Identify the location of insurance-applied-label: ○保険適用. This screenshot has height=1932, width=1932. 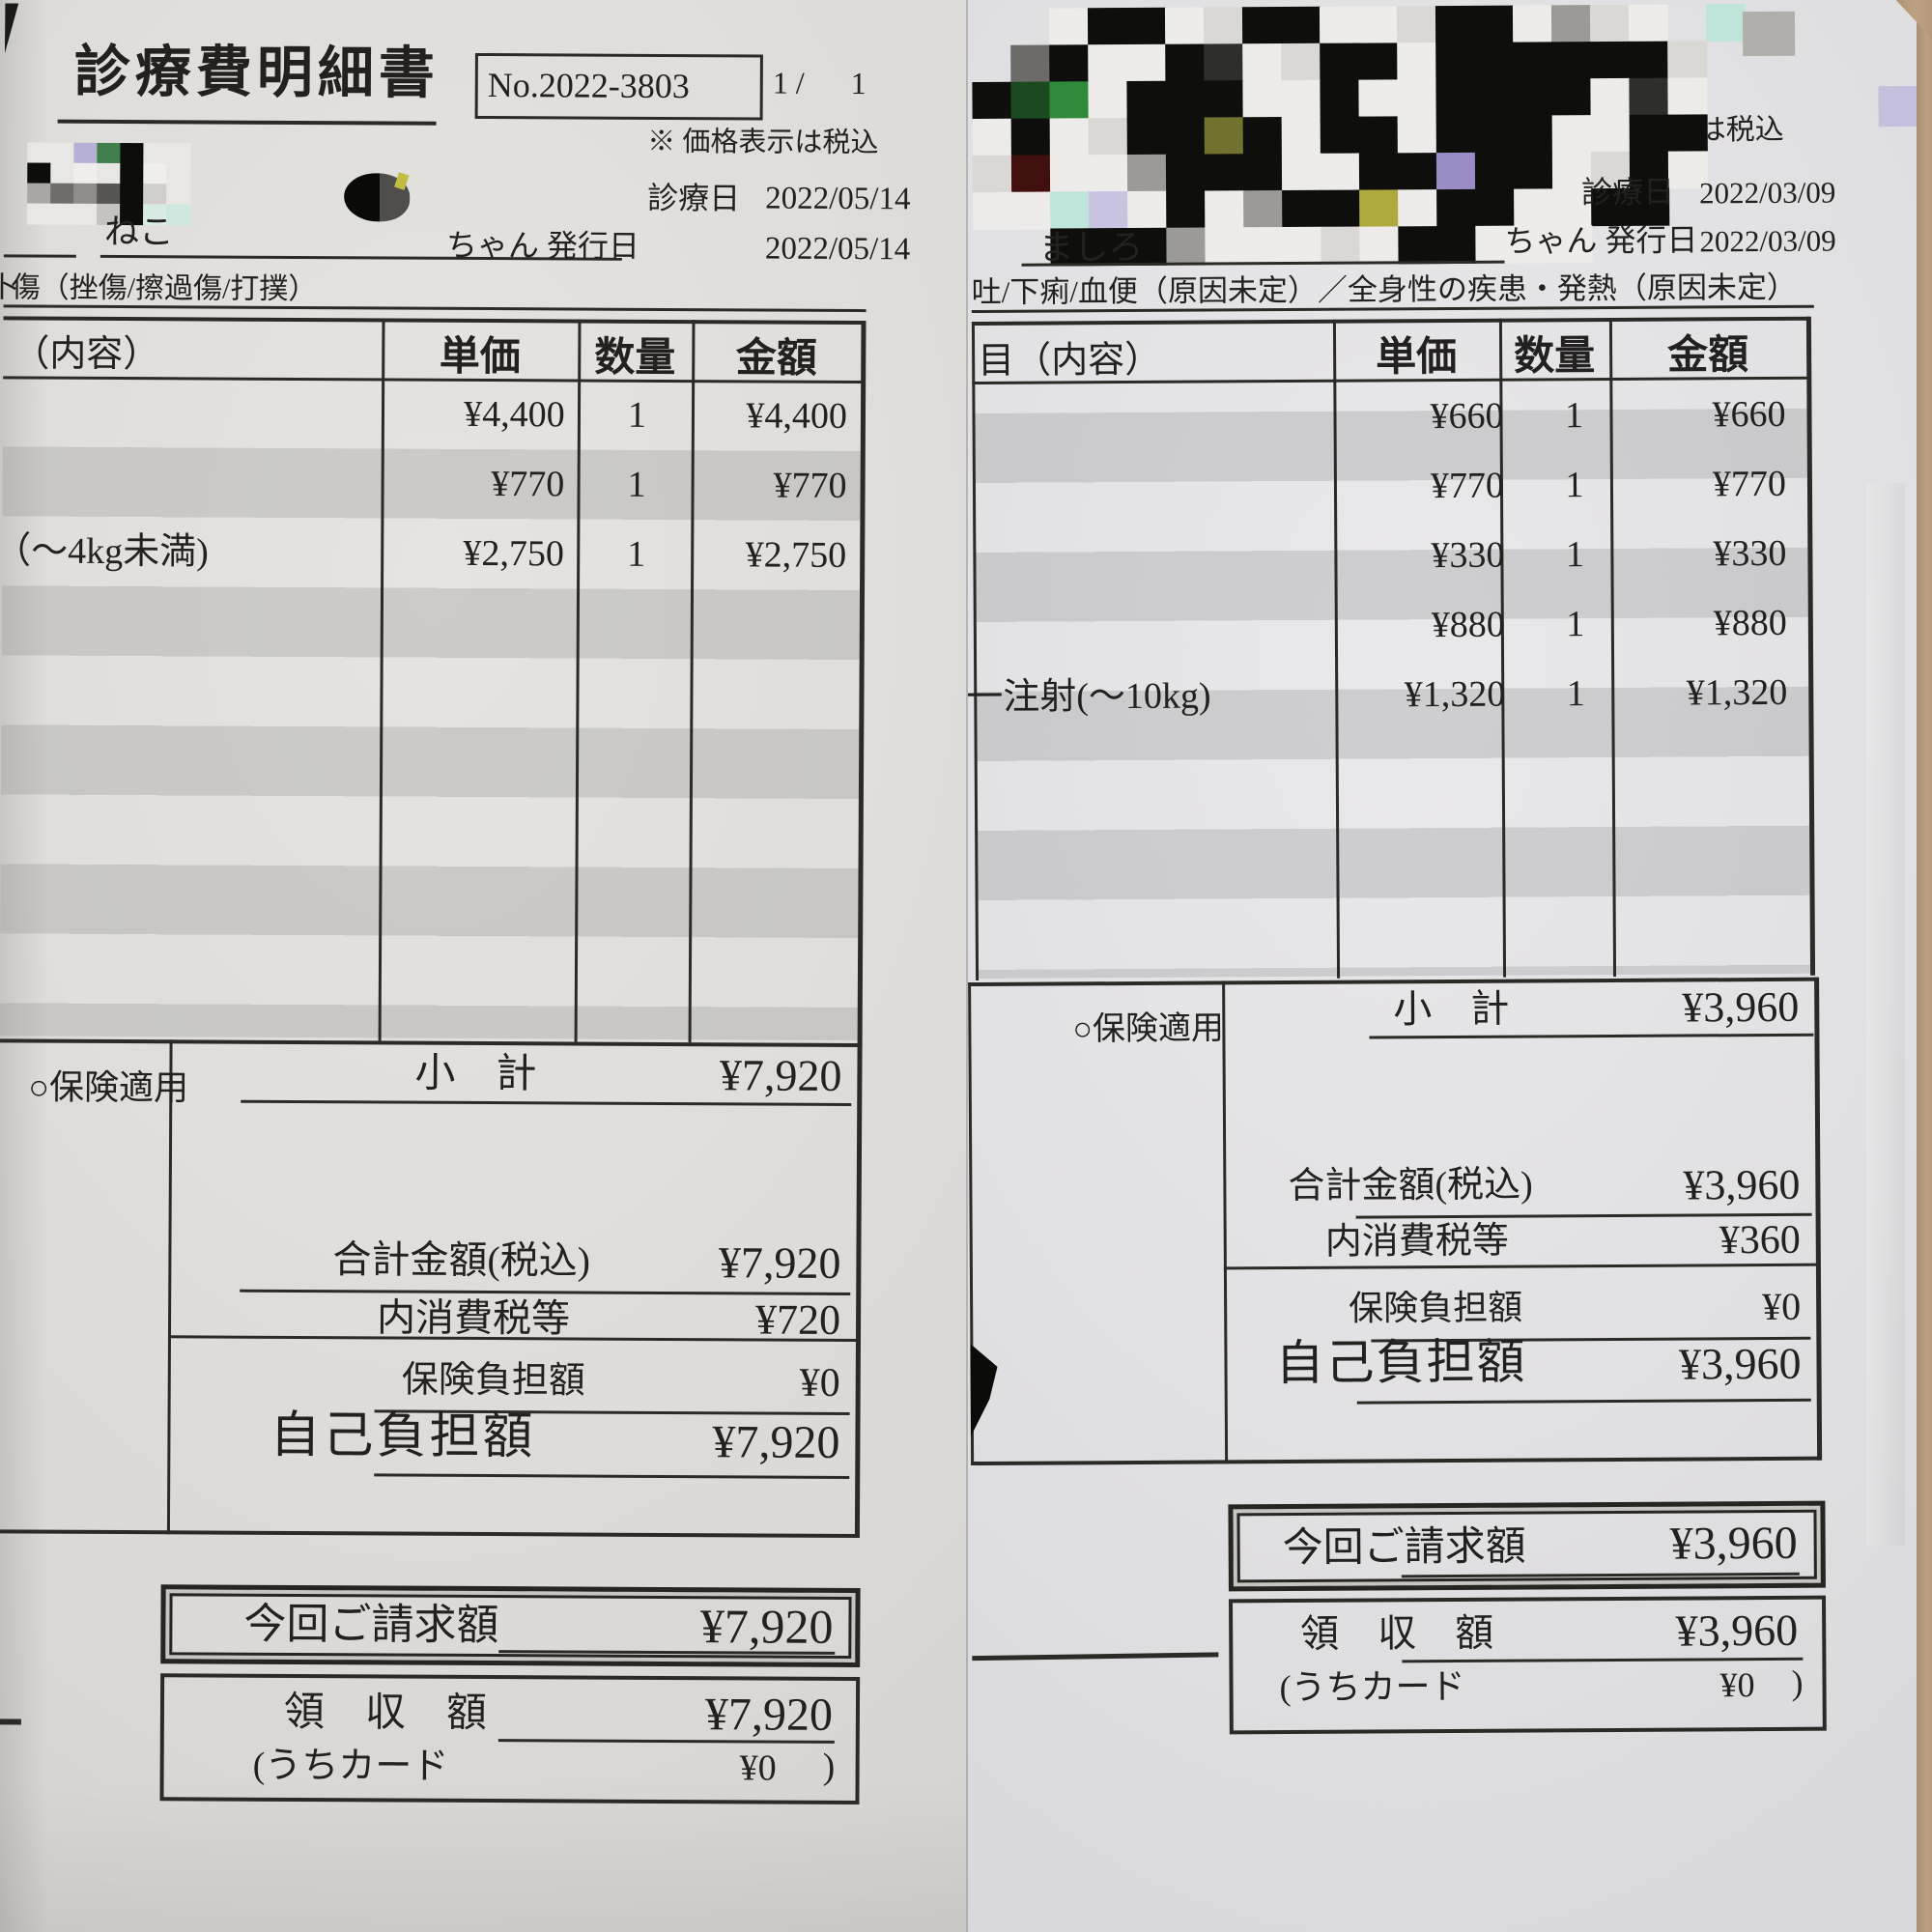
(108, 1087).